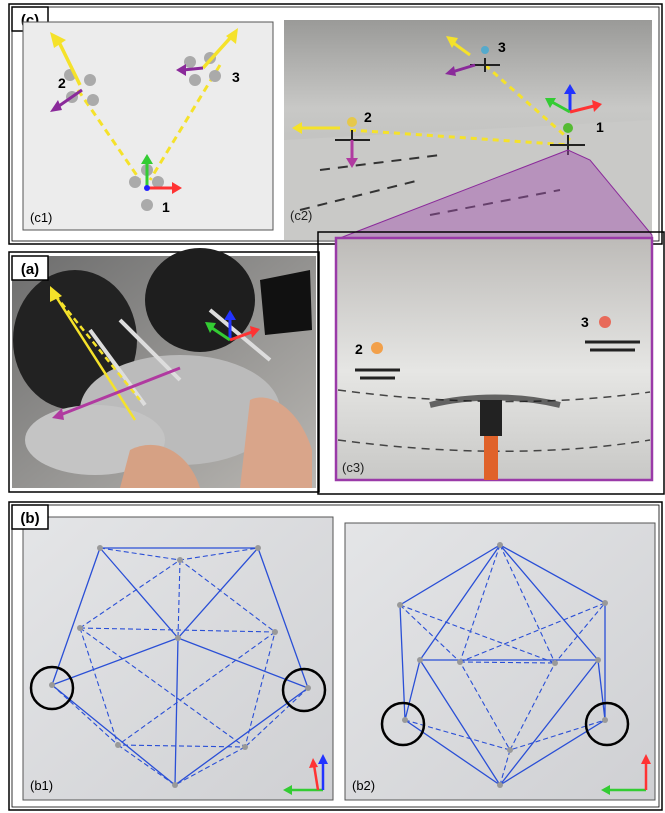 Image resolution: width=665 pixels, height=813 pixels. Describe the element at coordinates (301, 215) in the screenshot. I see `subpanel-label: (c2)` at that location.